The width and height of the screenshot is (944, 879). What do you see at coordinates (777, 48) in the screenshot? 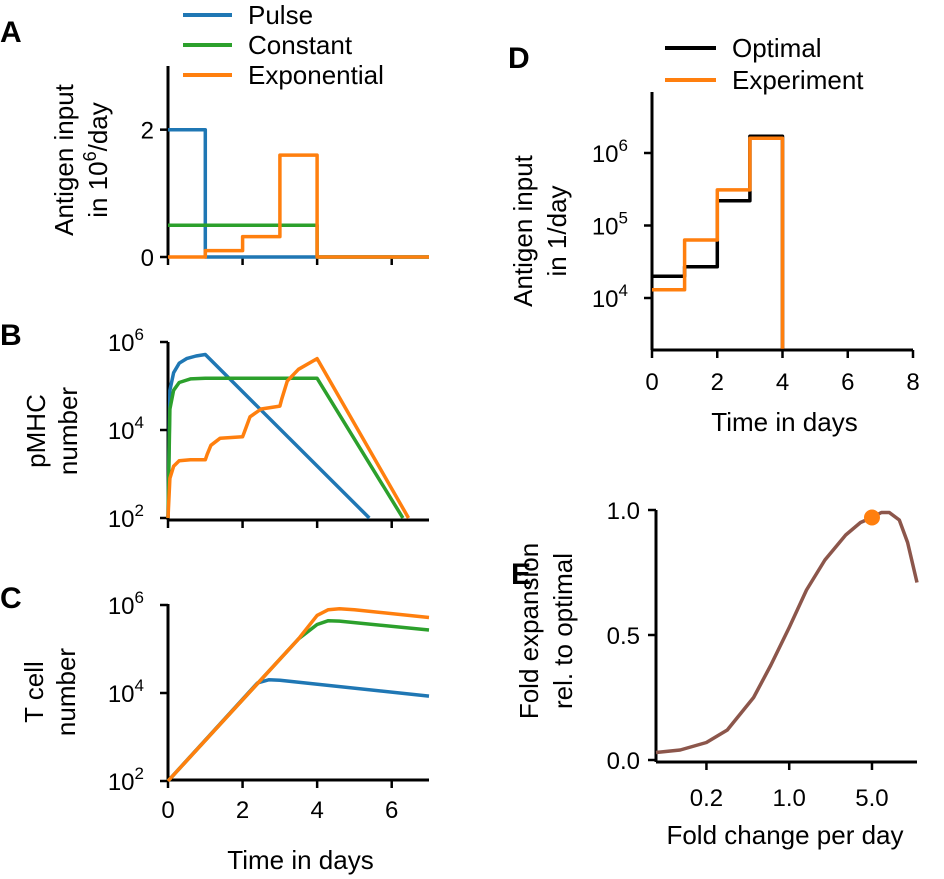
I see `legend-label-optimal: Optimal` at bounding box center [777, 48].